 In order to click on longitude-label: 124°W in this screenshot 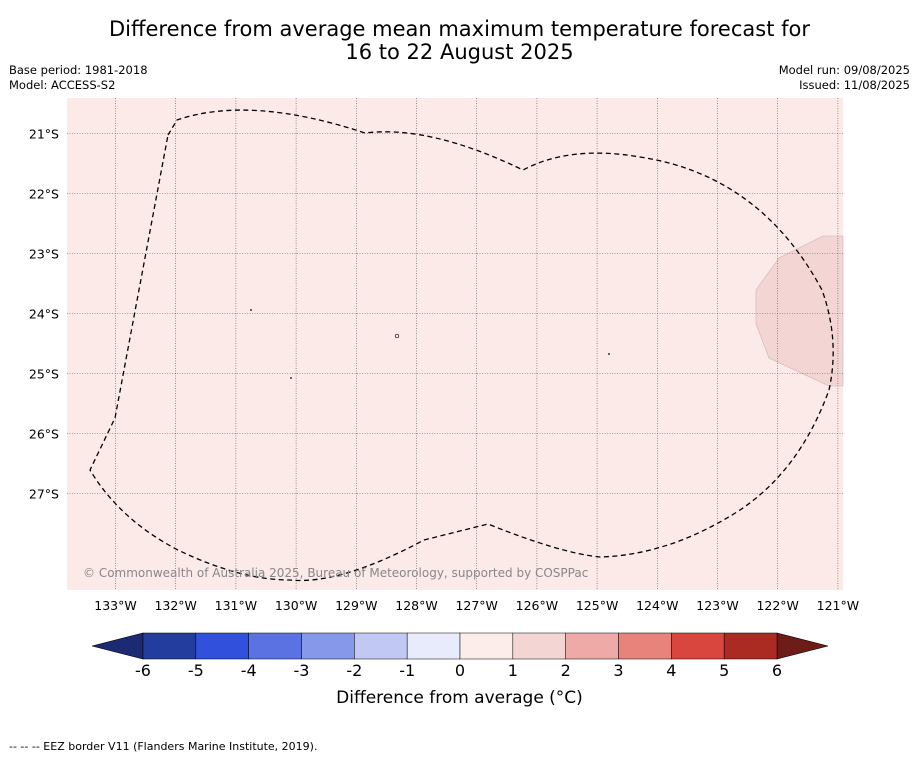, I will do `click(657, 605)`.